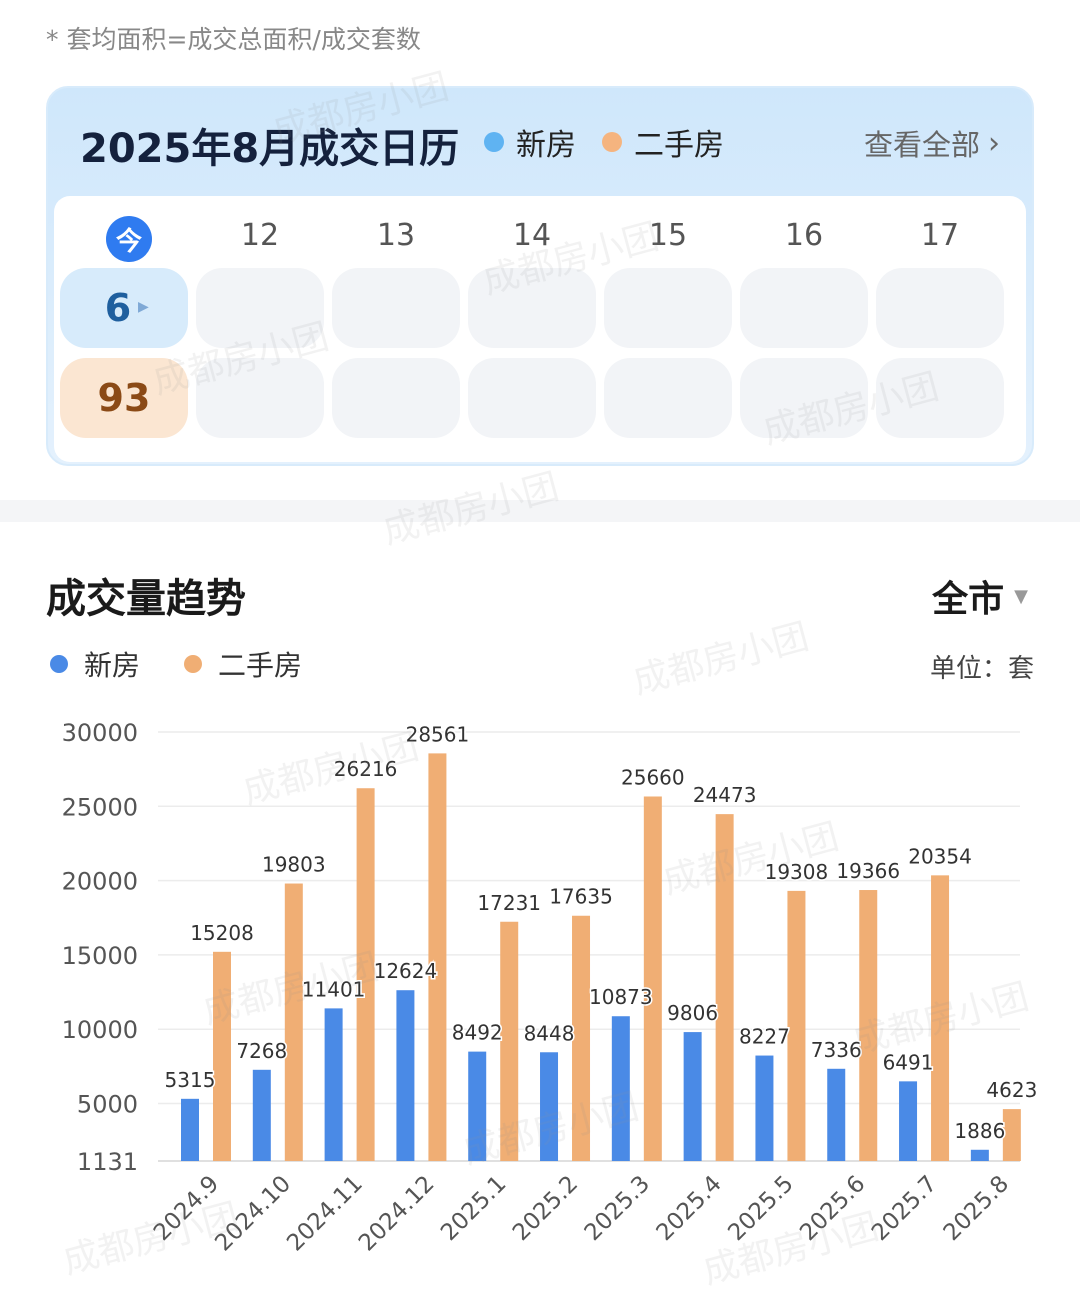  What do you see at coordinates (143, 307) in the screenshot?
I see `play-arrow-icon: ▶` at bounding box center [143, 307].